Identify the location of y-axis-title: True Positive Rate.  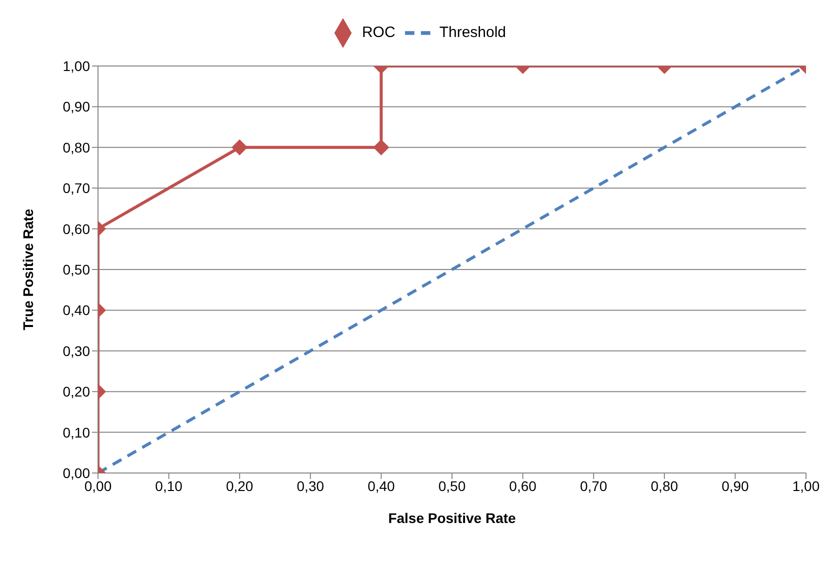
(28, 269).